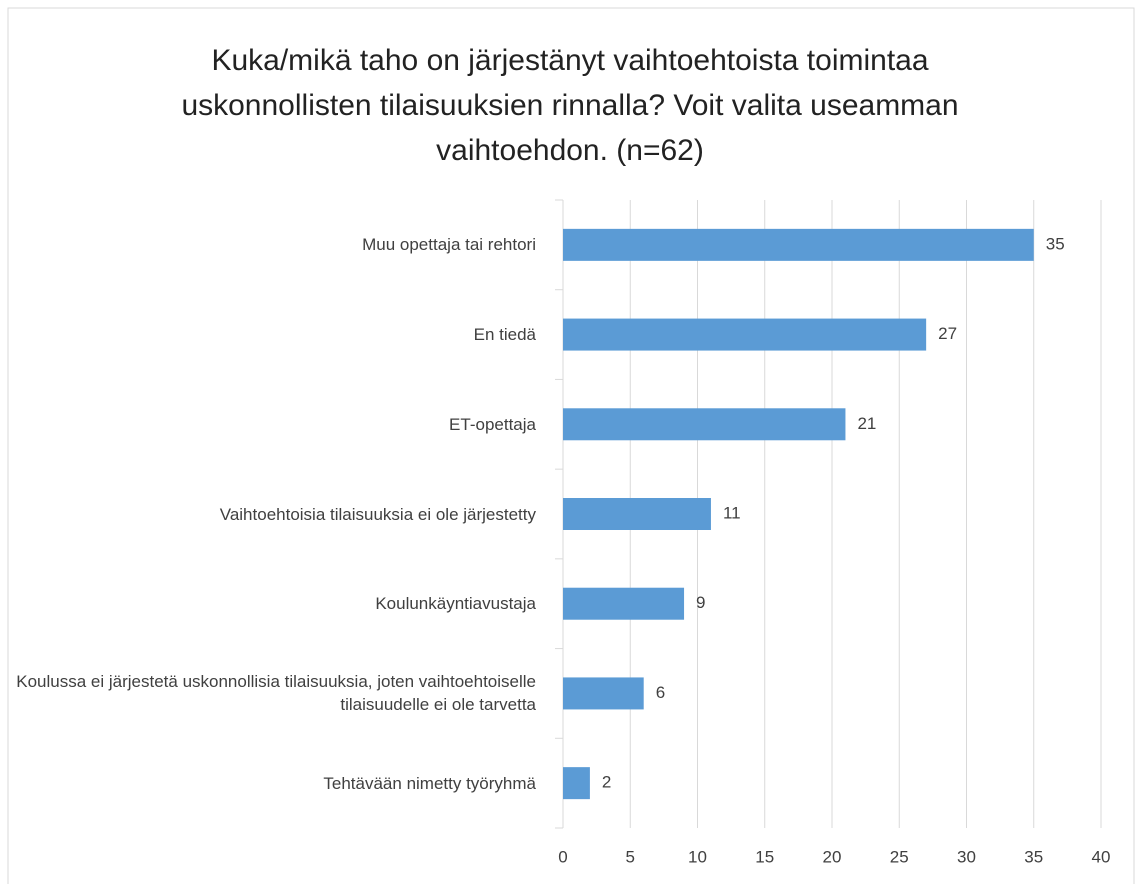 The image size is (1141, 884). Describe the element at coordinates (1055, 243) in the screenshot. I see `data-label: 35` at that location.